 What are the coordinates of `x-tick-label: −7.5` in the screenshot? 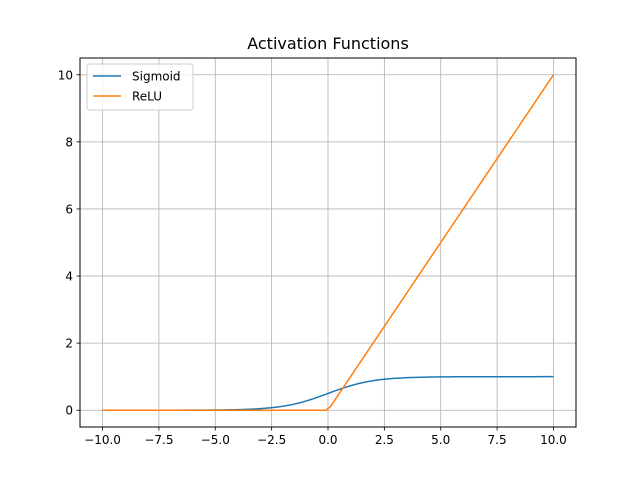 It's located at (158, 440).